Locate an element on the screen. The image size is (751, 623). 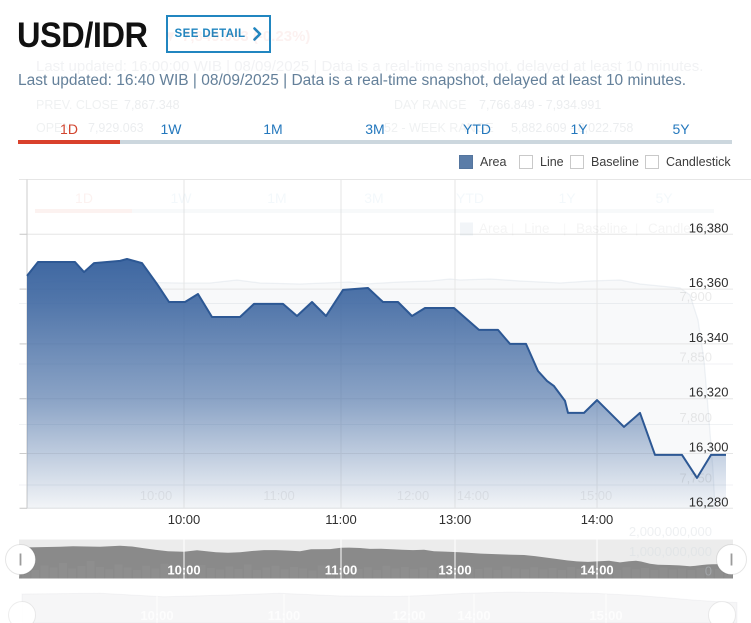
range-tab-1m: 1M is located at coordinates (273, 132).